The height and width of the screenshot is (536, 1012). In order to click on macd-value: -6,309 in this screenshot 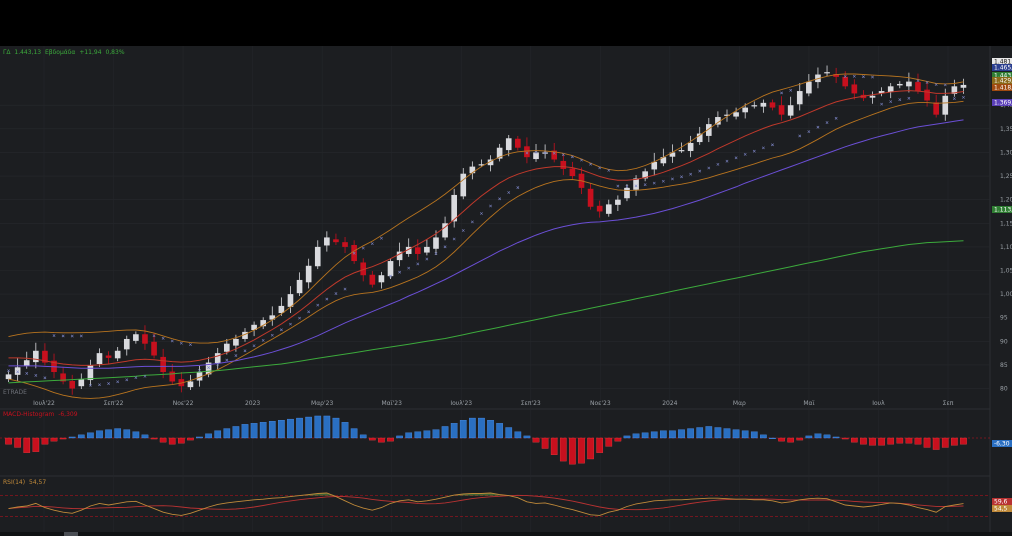, I will do `click(68, 414)`.